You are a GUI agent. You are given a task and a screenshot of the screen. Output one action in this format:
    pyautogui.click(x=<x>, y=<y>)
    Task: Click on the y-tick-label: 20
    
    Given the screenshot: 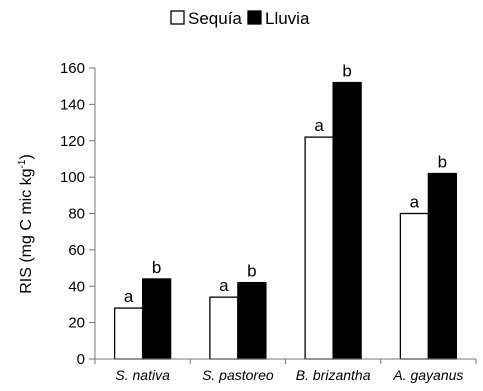 What is the action you would take?
    pyautogui.click(x=76, y=323)
    